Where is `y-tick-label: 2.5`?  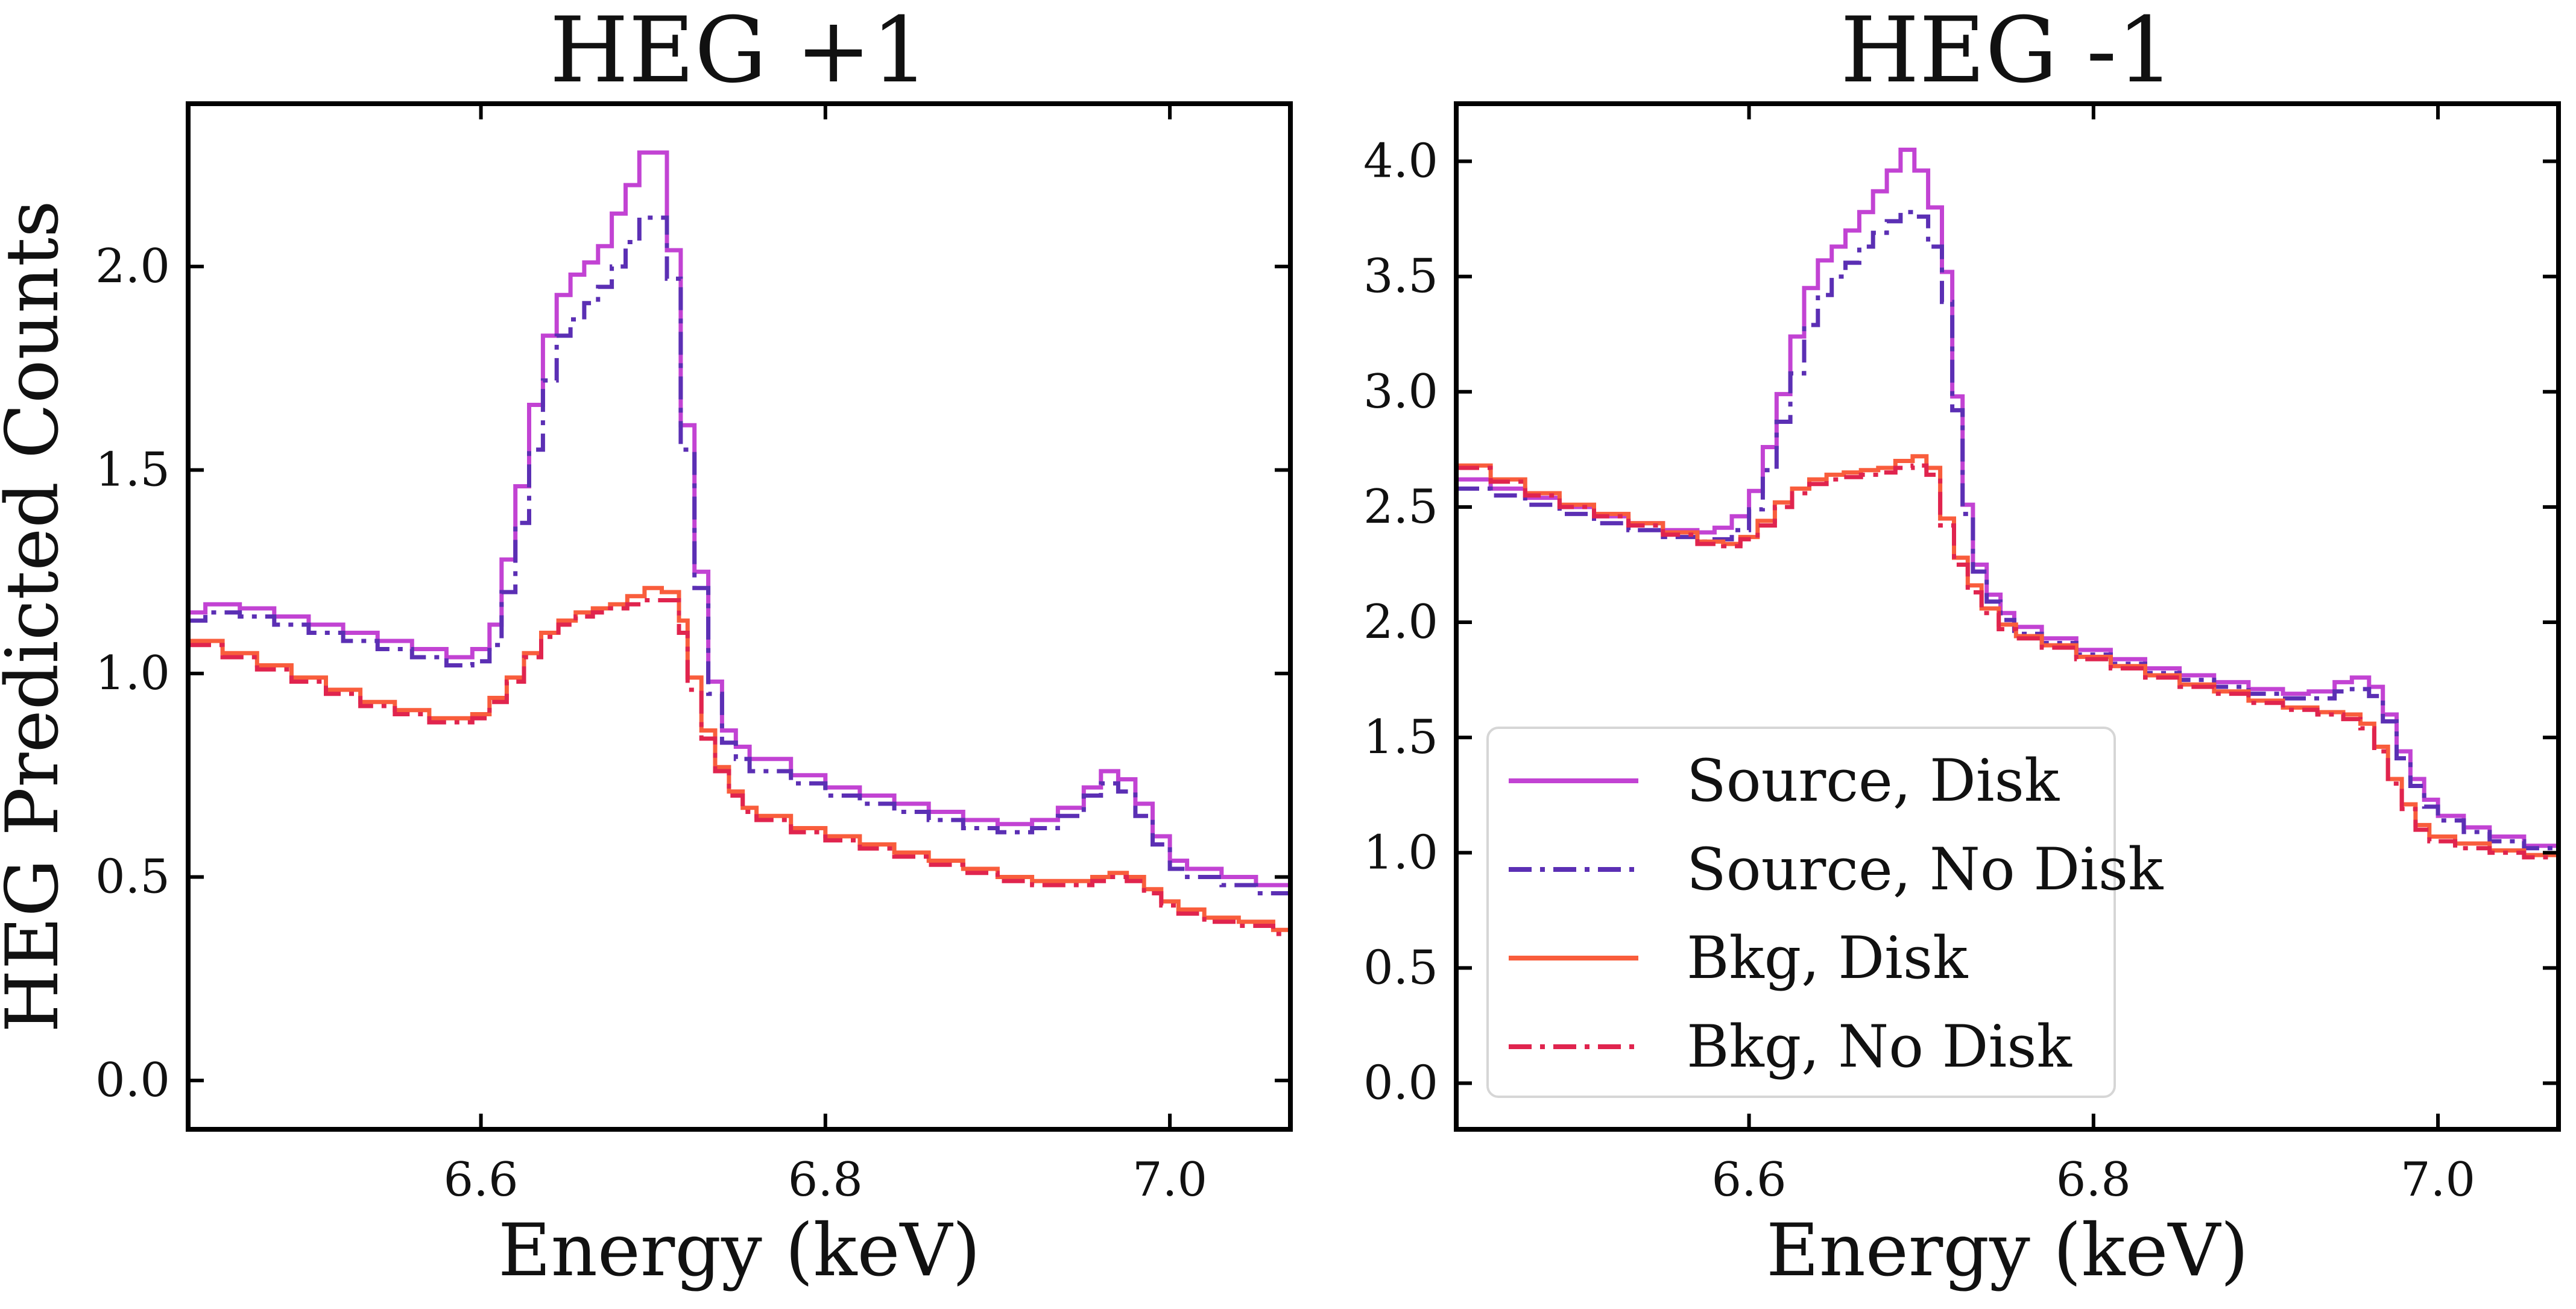
y-tick-label: 2.5 is located at coordinates (1400, 507).